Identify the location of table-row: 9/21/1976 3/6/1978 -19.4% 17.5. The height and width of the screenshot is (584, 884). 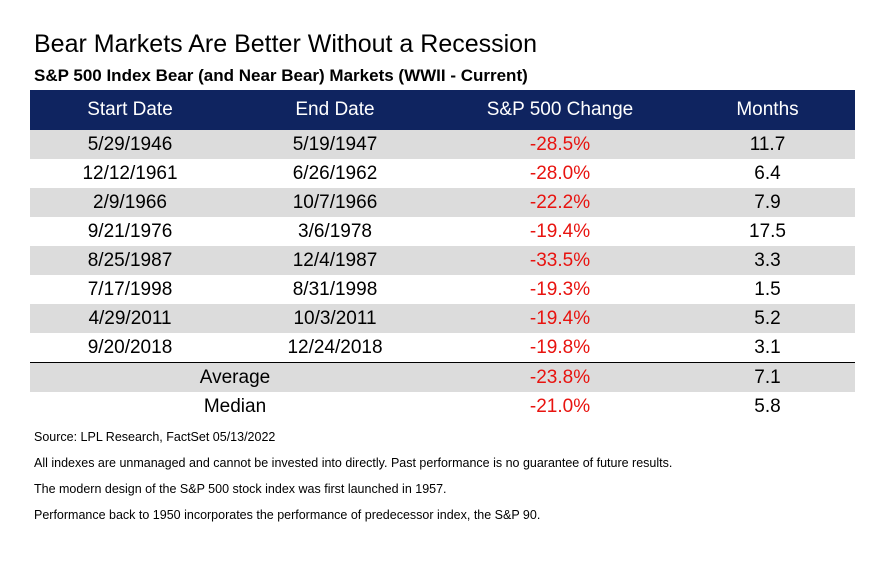
(442, 231).